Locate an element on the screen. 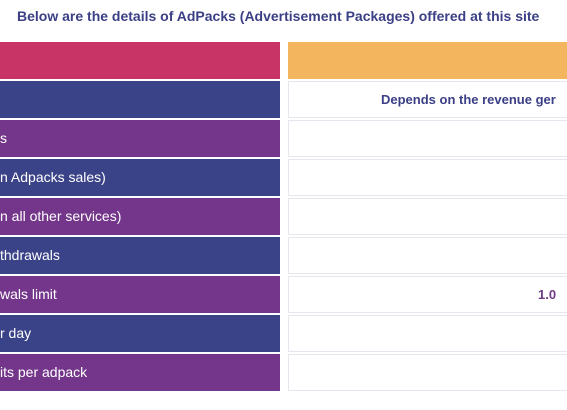  table-row: s is located at coordinates (283, 139).